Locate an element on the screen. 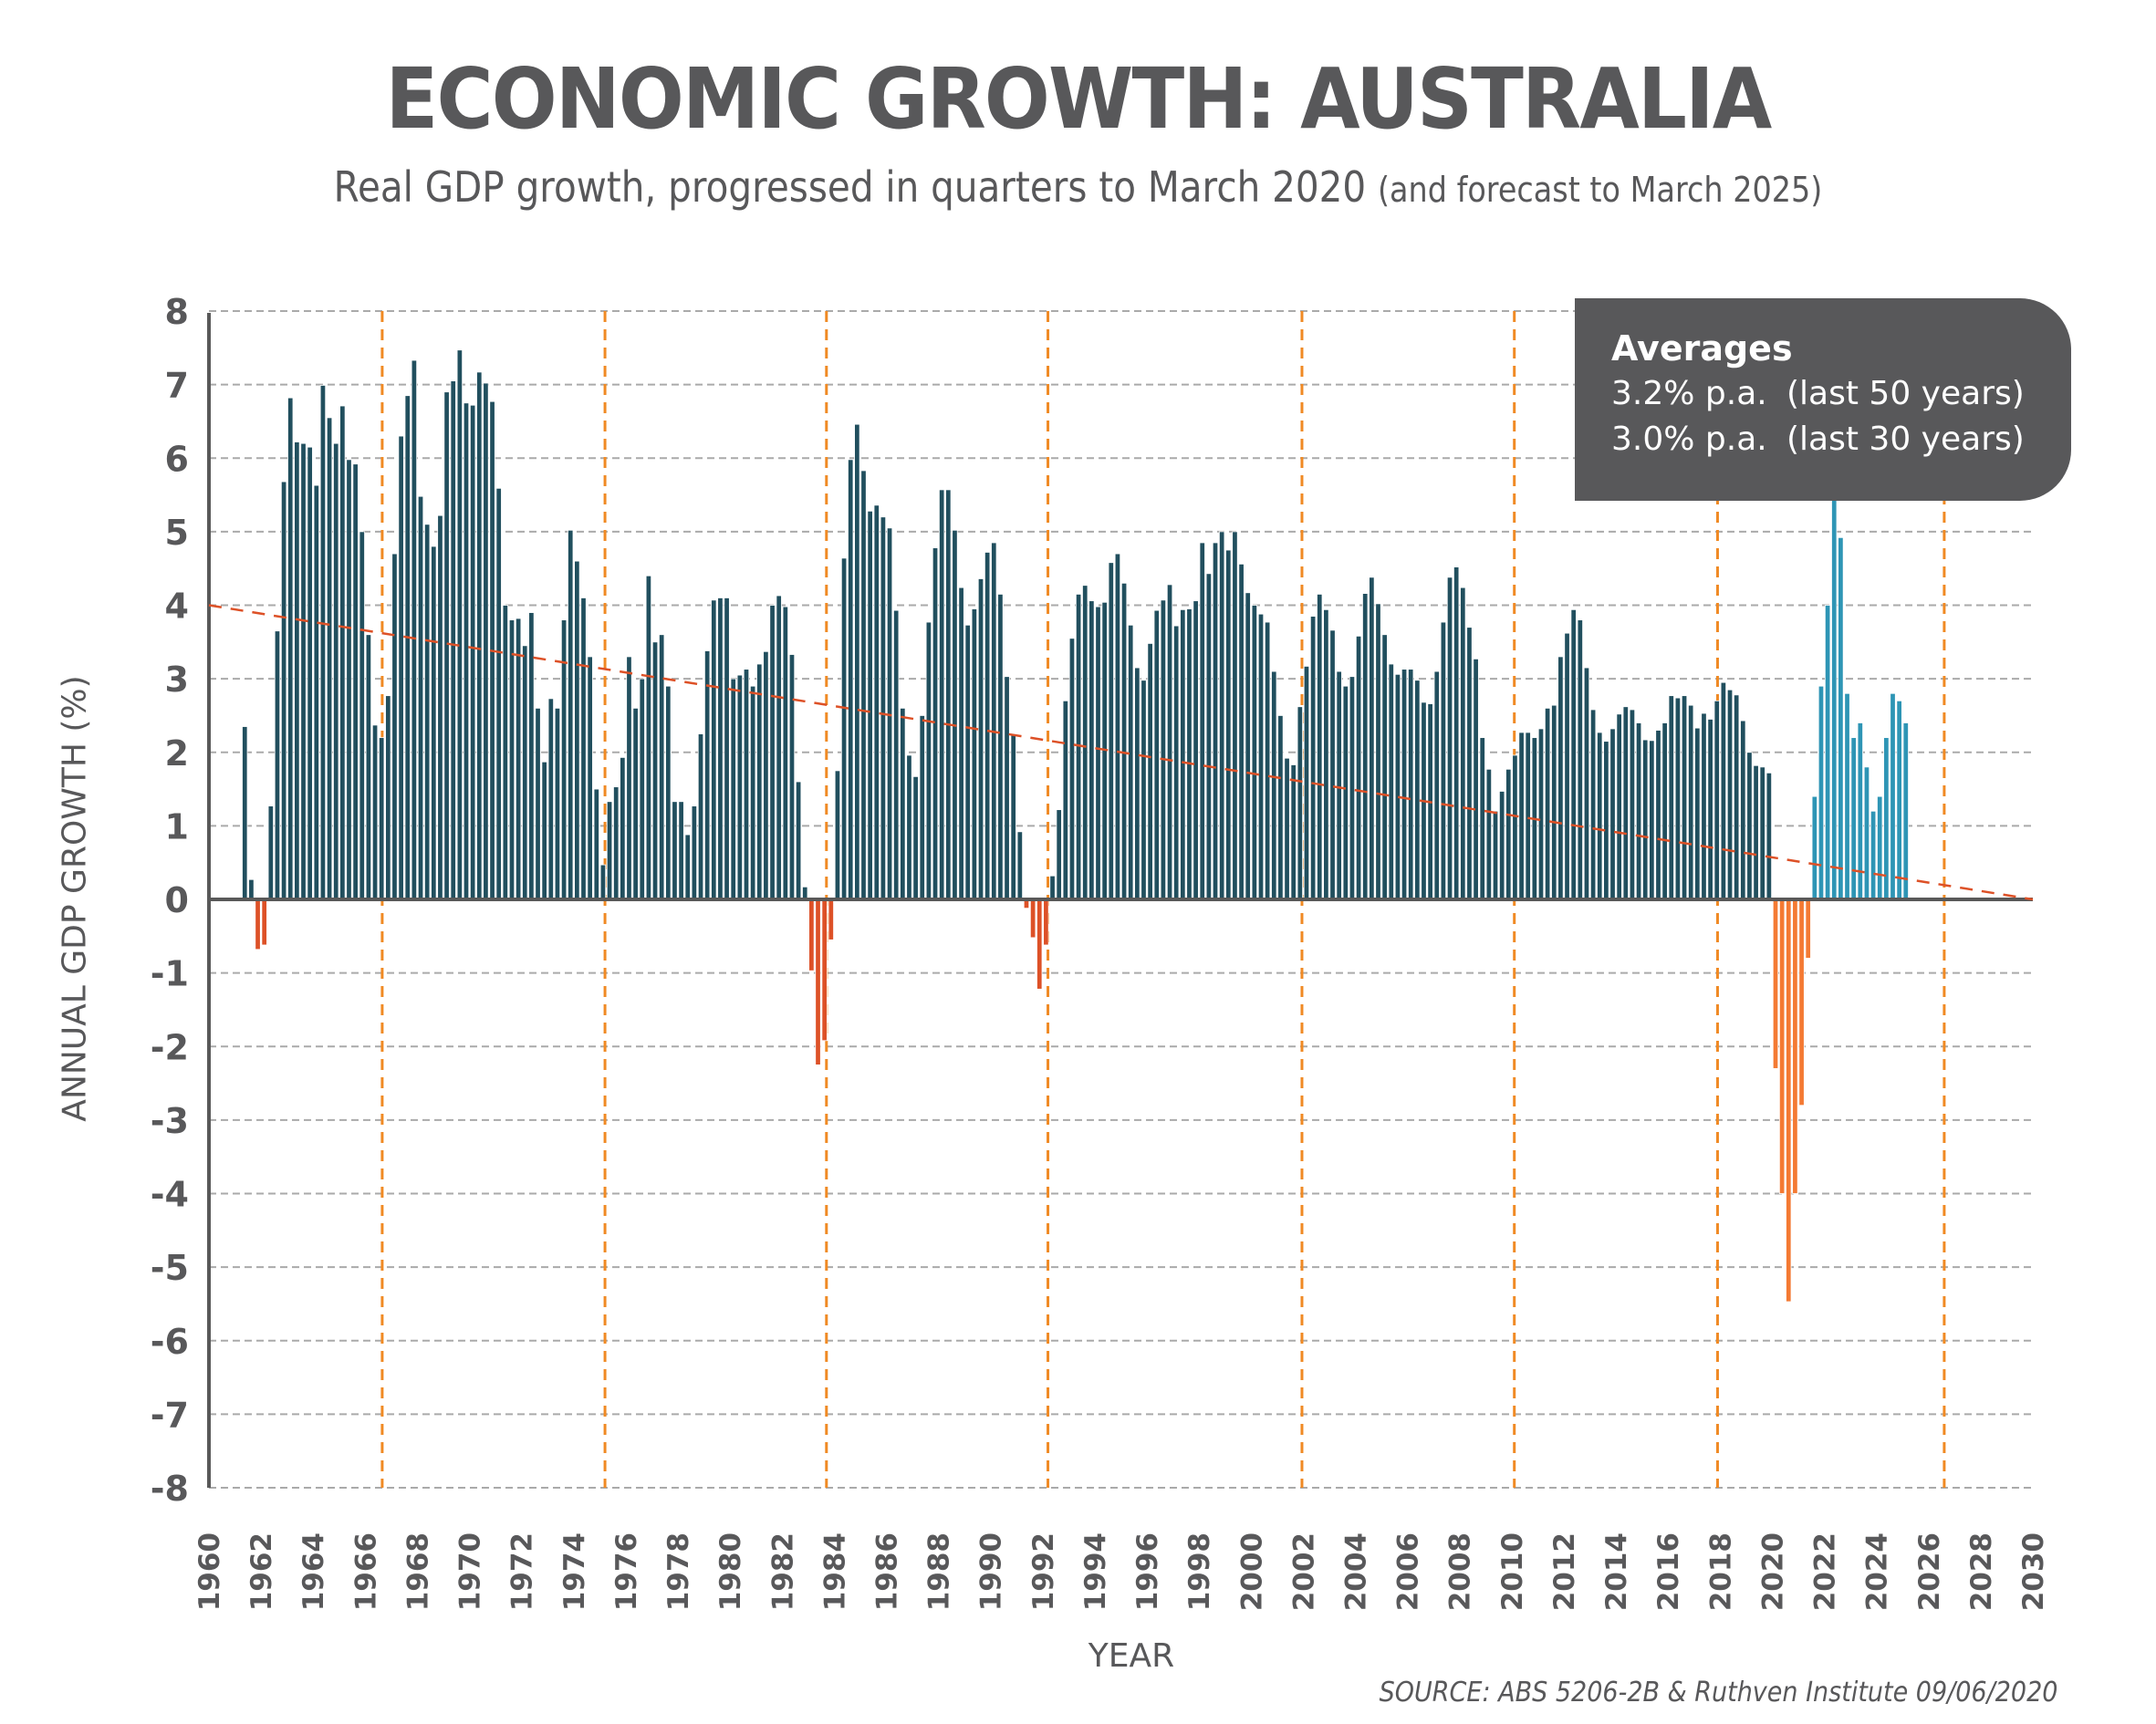  x-tick-label: 2004 is located at coordinates (1357, 1571).